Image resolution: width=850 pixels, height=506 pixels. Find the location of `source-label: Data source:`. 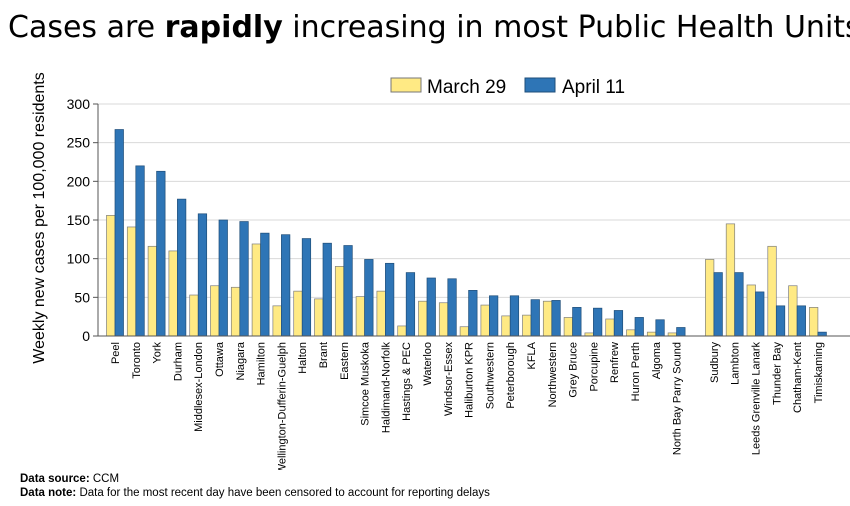

source-label: Data source: is located at coordinates (55, 479).